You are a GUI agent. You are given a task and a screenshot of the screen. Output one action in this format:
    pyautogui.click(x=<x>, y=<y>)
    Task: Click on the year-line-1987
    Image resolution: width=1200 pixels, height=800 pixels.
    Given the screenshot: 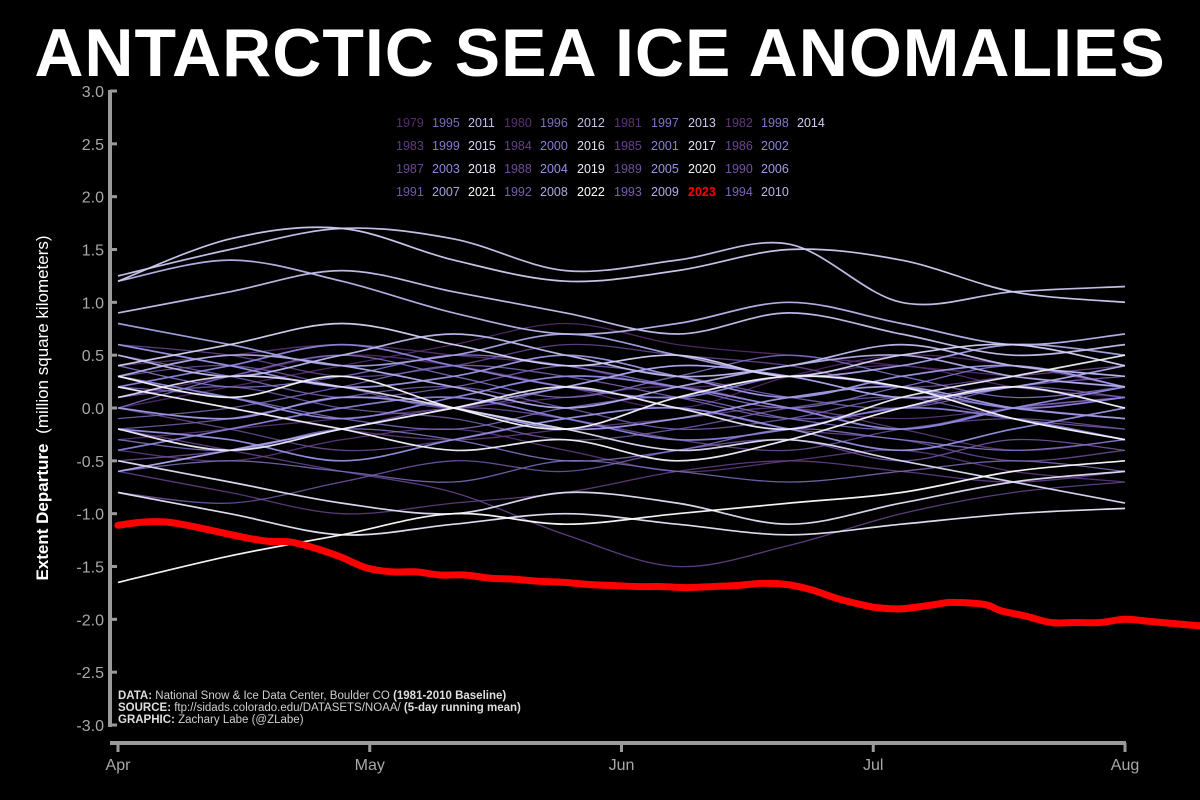 What is the action you would take?
    pyautogui.click(x=621, y=365)
    